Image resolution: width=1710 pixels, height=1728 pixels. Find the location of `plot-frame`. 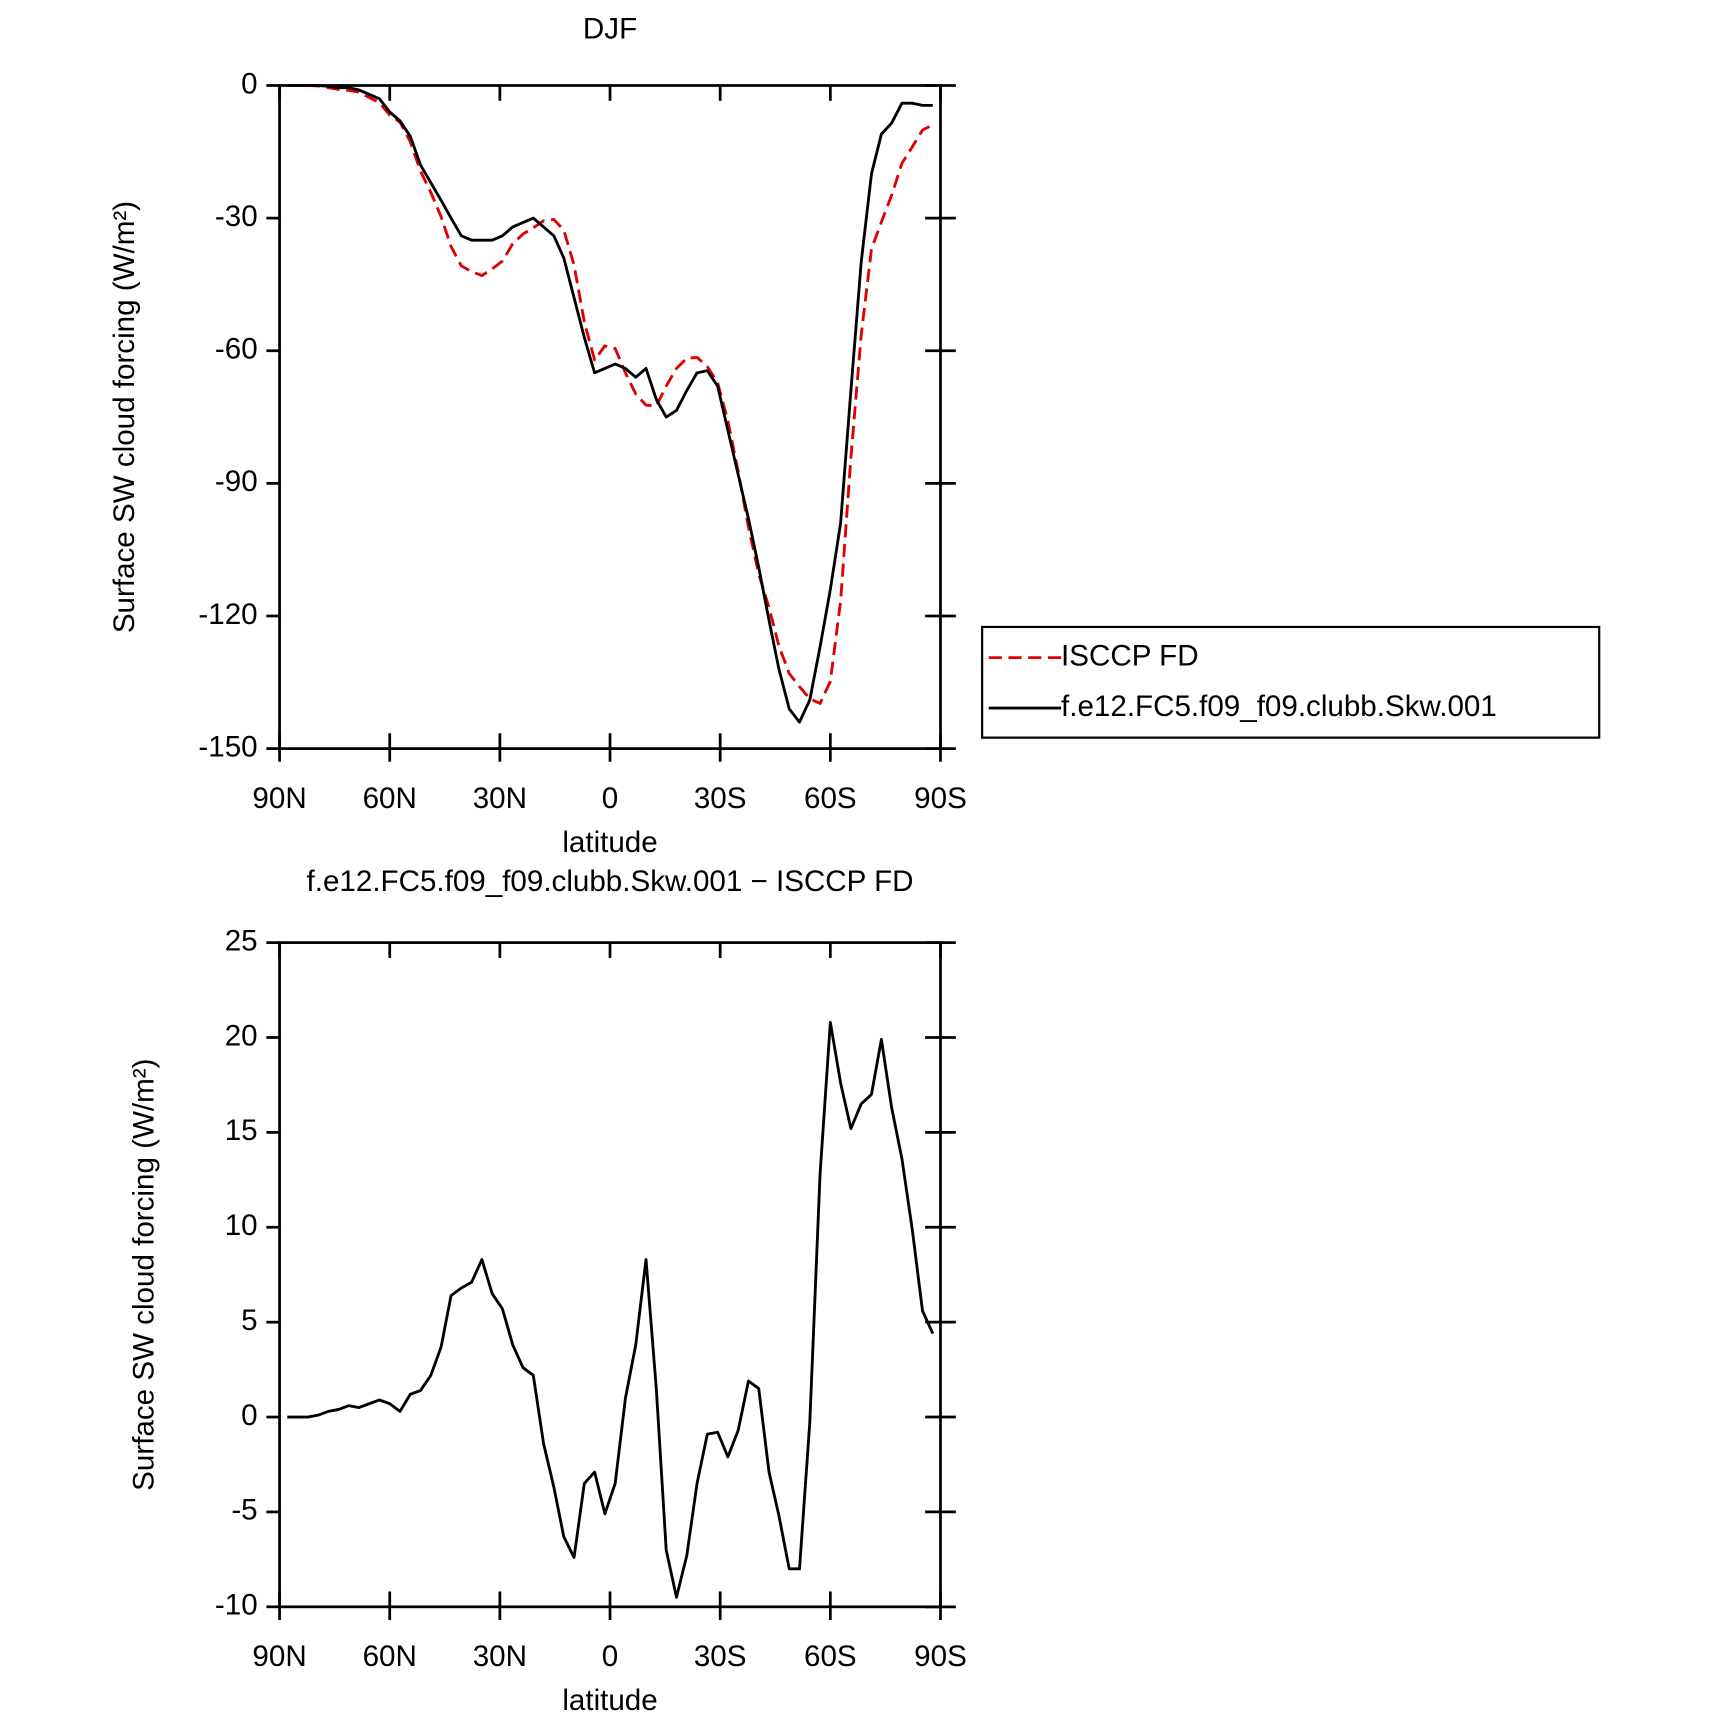

plot-frame is located at coordinates (610, 417).